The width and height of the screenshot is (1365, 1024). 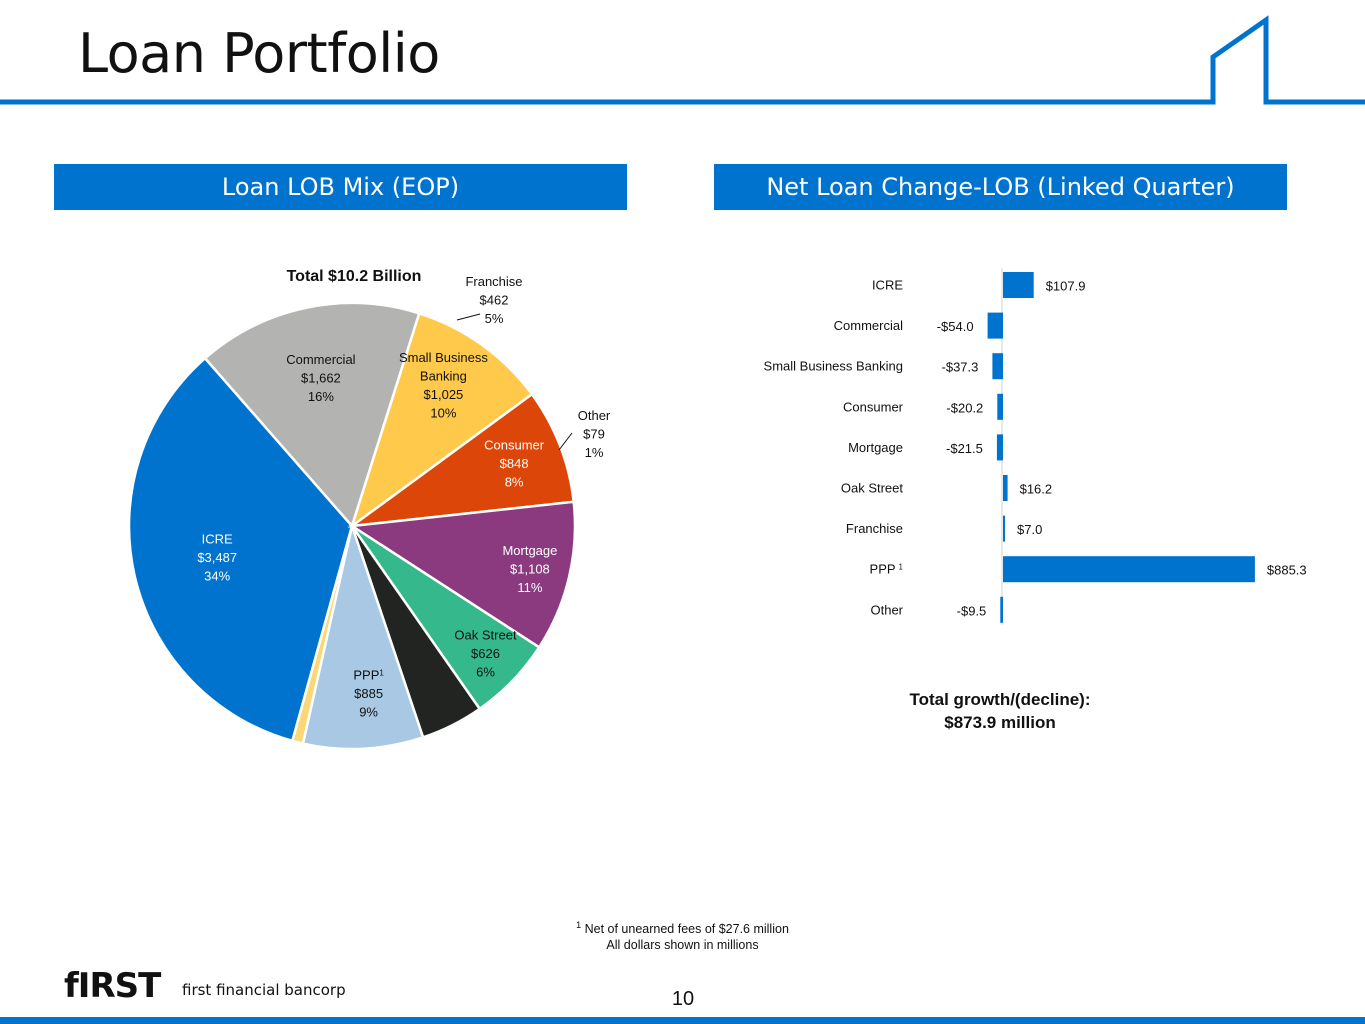 What do you see at coordinates (874, 528) in the screenshot?
I see `bar-category-label: Franchise` at bounding box center [874, 528].